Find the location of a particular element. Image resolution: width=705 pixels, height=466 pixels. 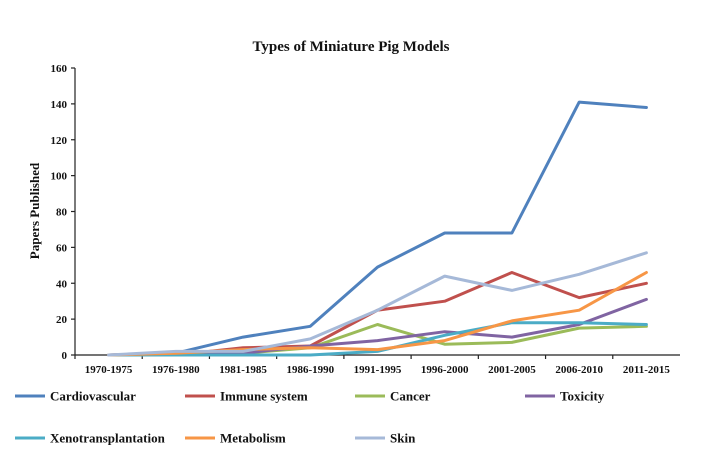

legend-label: Skin is located at coordinates (403, 438).